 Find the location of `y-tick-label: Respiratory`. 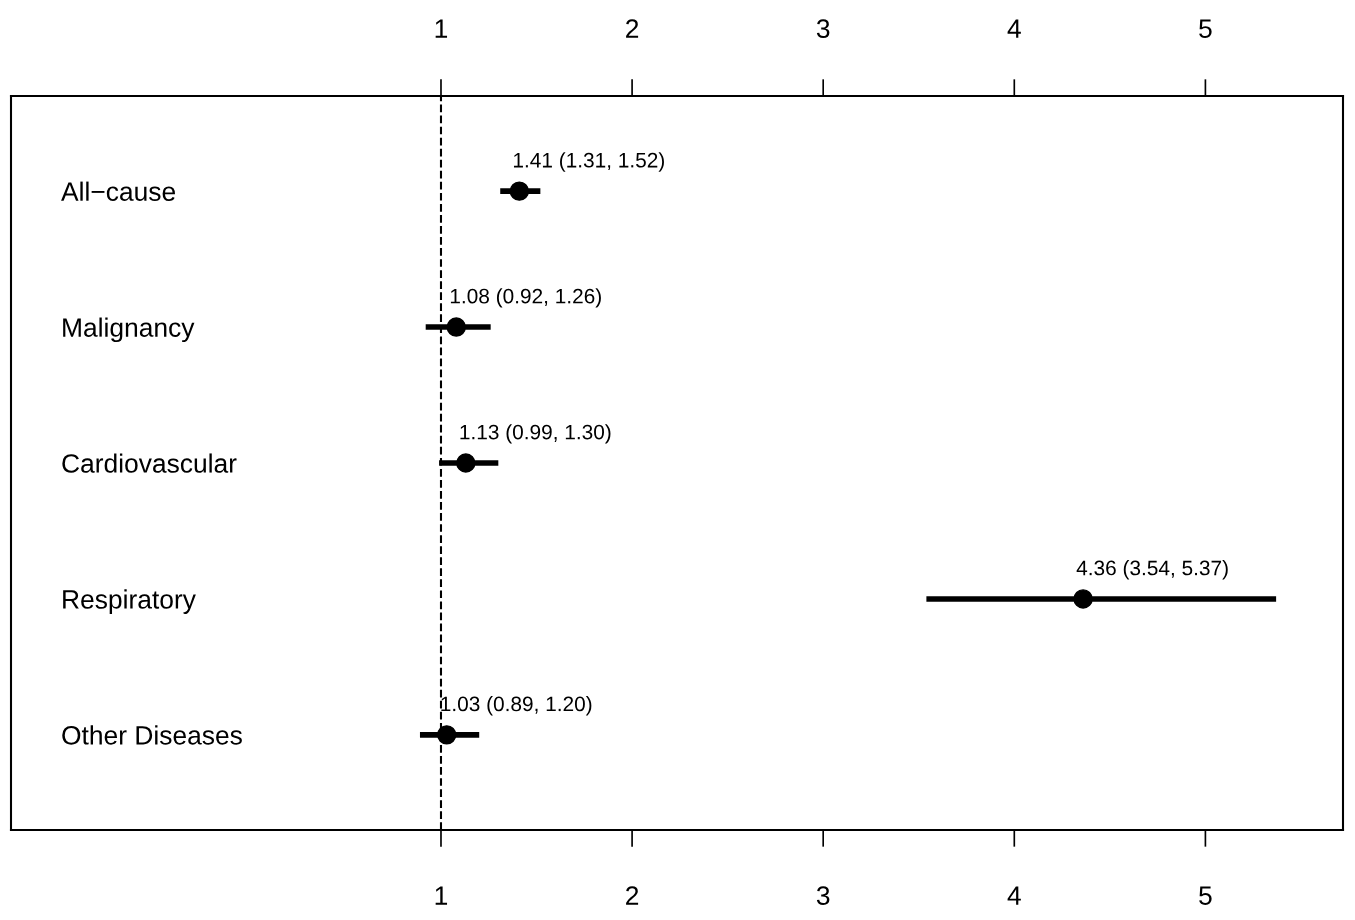

y-tick-label: Respiratory is located at coordinates (129, 601).